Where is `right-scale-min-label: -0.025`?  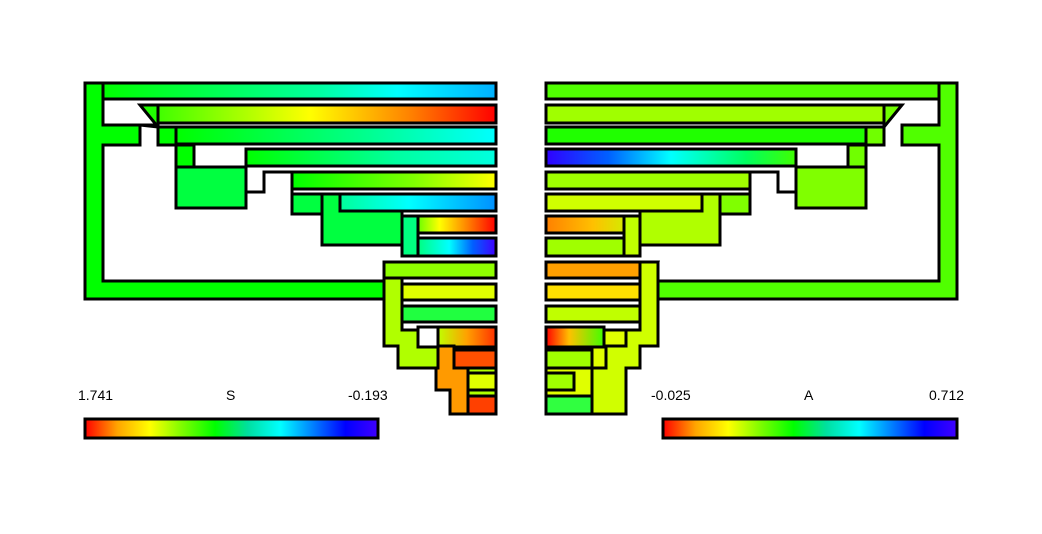 right-scale-min-label: -0.025 is located at coordinates (671, 395).